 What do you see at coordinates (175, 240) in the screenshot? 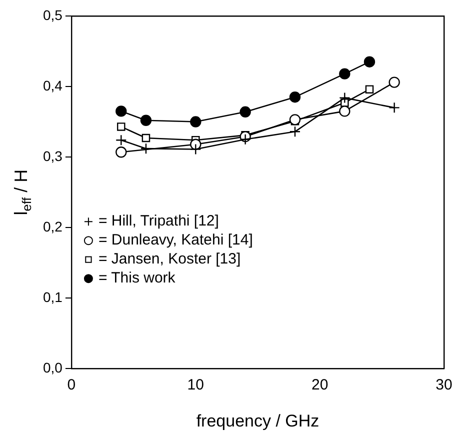
I see `legend-label: = Dunleavy, Katehi [14]` at bounding box center [175, 240].